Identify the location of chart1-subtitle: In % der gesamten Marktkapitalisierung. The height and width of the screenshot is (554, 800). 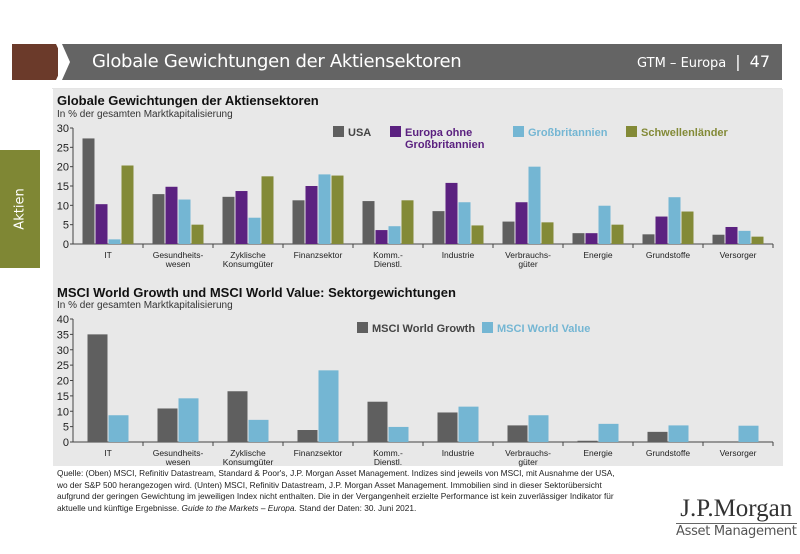
(145, 114).